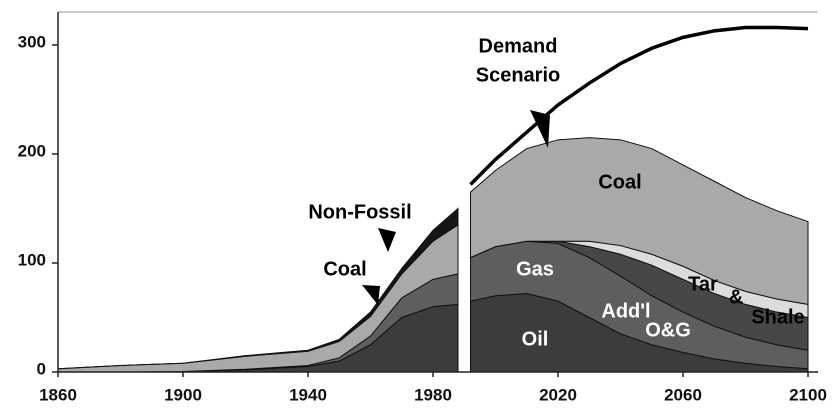  Describe the element at coordinates (32, 259) in the screenshot. I see `y-tick-label: 100` at that location.